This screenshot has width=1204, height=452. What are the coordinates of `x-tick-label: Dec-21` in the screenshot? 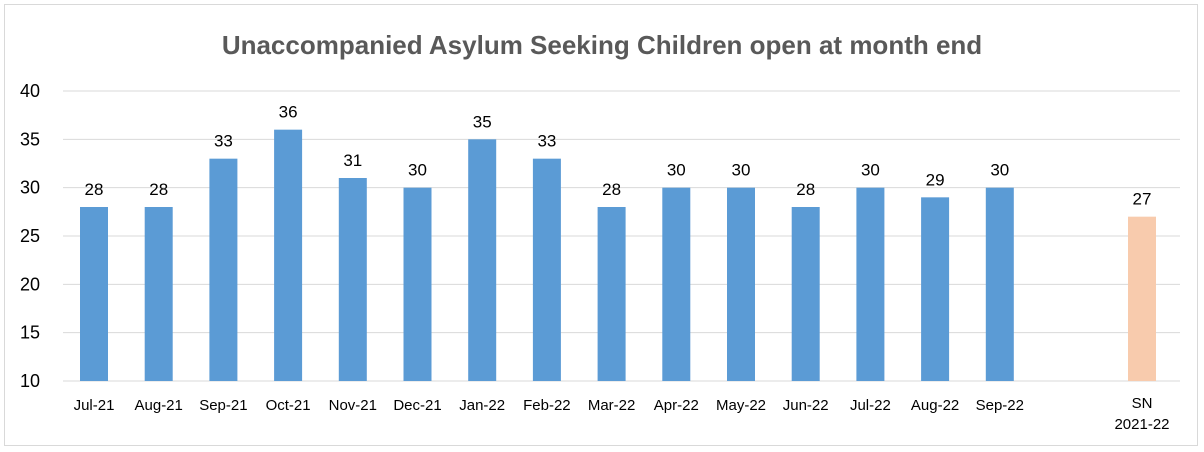 It's located at (417, 405).